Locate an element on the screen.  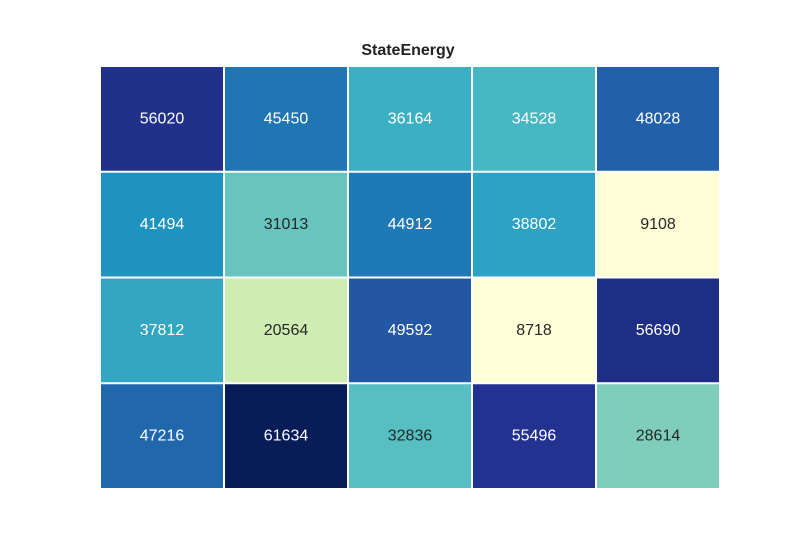
heatmap-cell-label: 56690 is located at coordinates (658, 330).